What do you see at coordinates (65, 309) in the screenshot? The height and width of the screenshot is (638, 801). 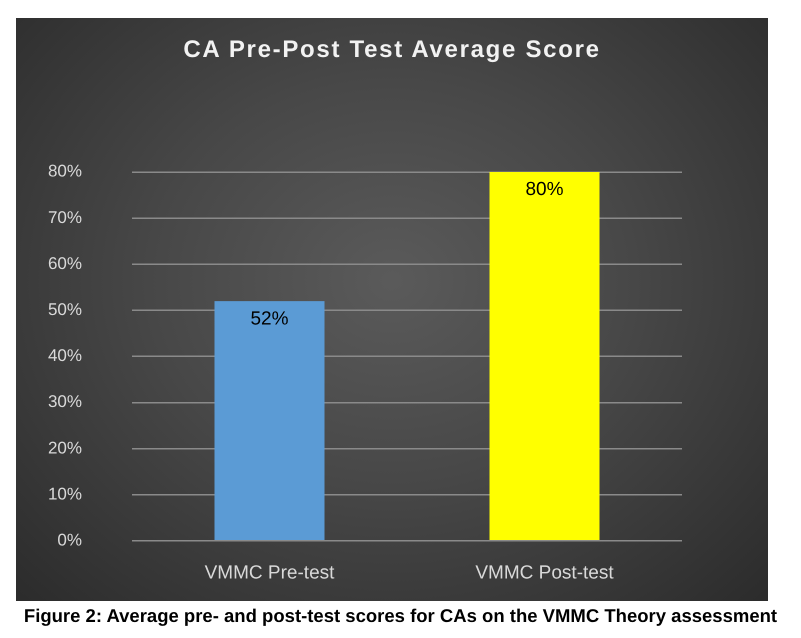 I see `y-tick-label: 50%` at bounding box center [65, 309].